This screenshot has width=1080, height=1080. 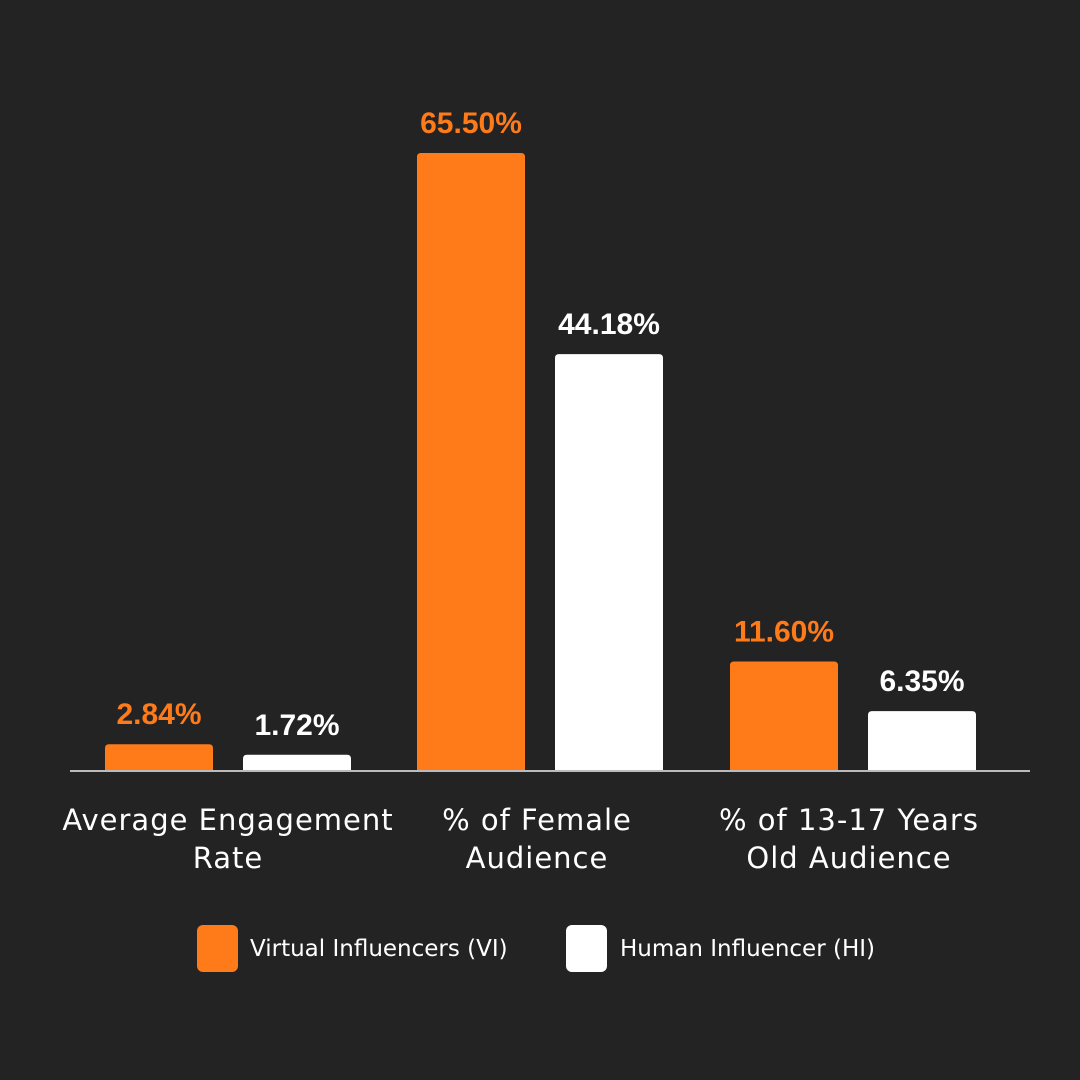 What do you see at coordinates (784, 632) in the screenshot?
I see `vi-value-label-2: 11.60%` at bounding box center [784, 632].